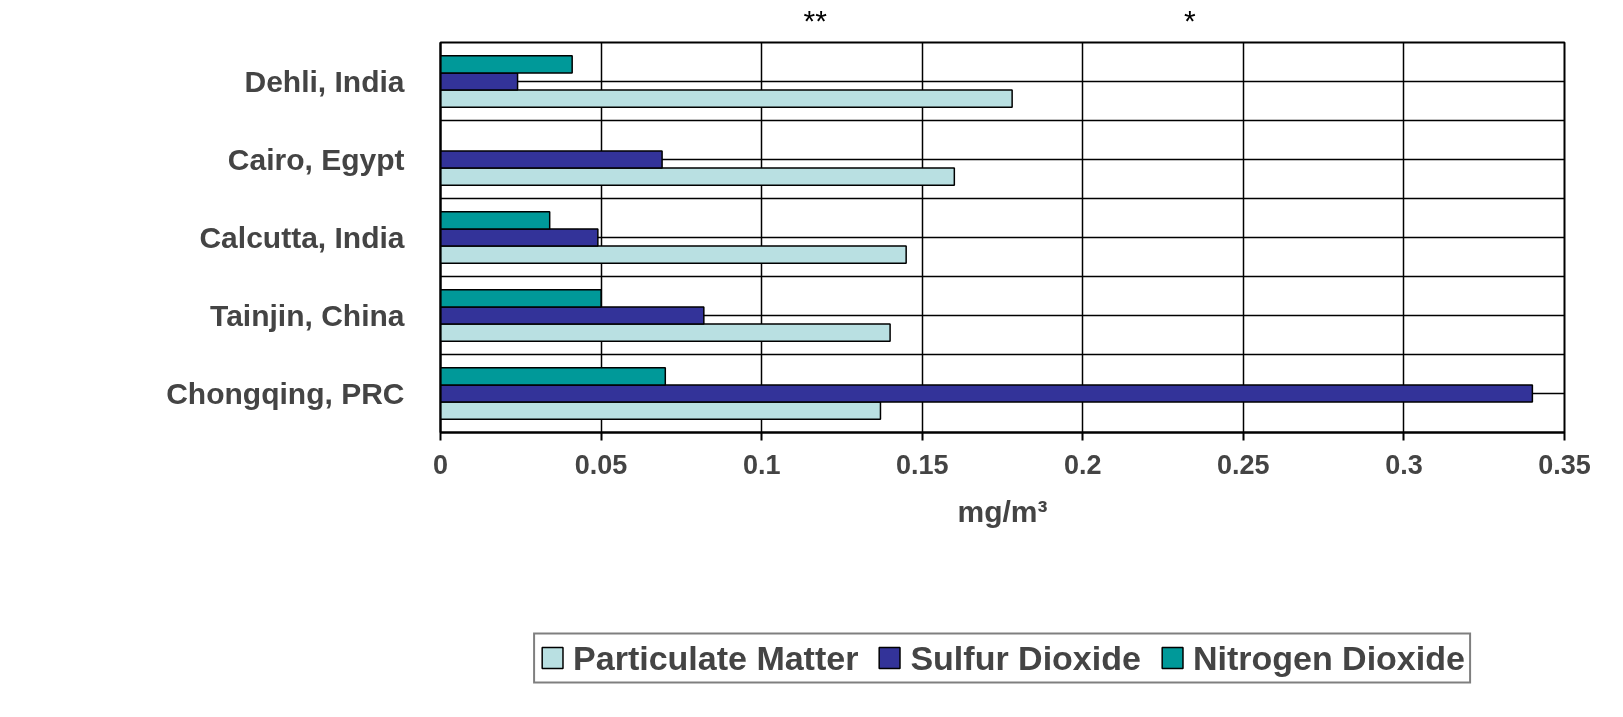  What do you see at coordinates (302, 237) in the screenshot?
I see `y-tick-label: Calcutta, India` at bounding box center [302, 237].